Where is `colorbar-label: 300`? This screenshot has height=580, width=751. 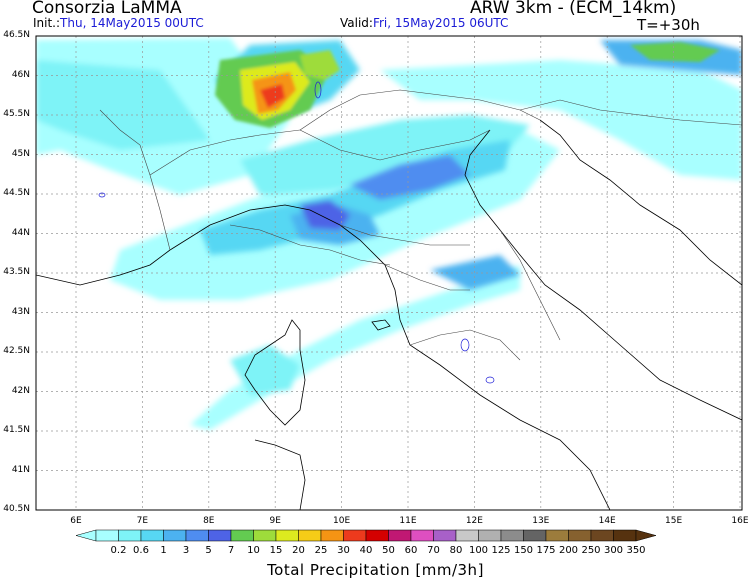
colorbar-label: 300 is located at coordinates (613, 550).